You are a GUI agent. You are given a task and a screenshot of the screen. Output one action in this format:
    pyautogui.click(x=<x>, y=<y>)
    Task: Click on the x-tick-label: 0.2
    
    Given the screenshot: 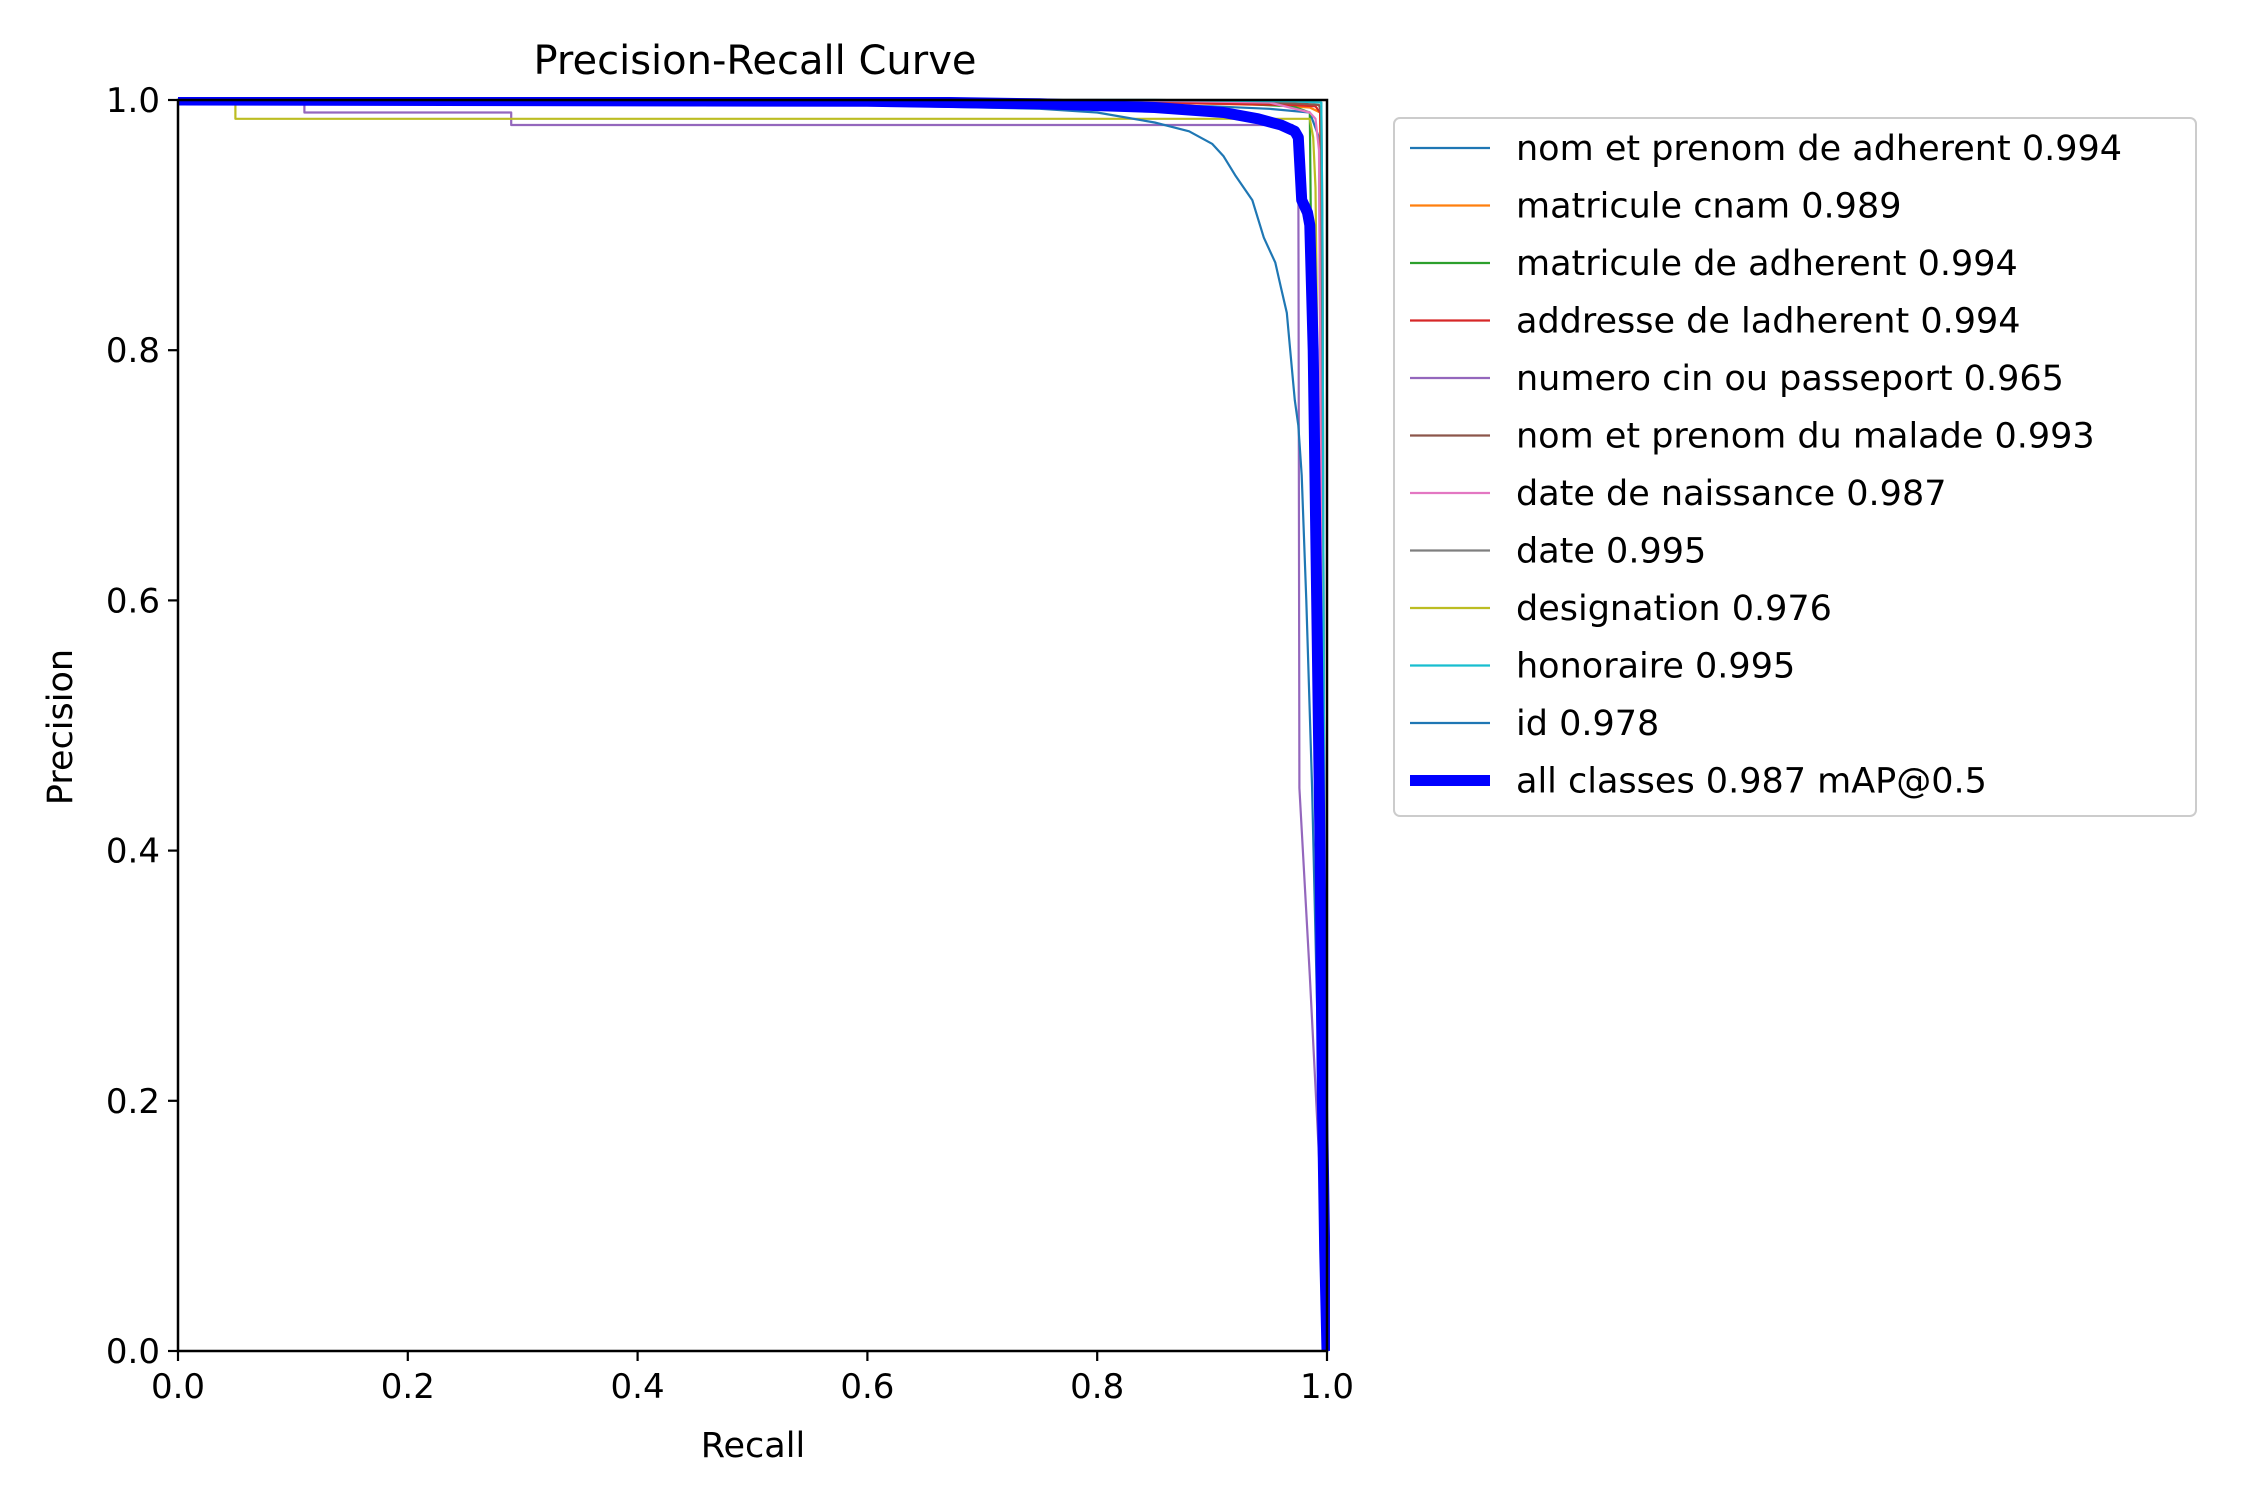 What is the action you would take?
    pyautogui.click(x=408, y=1387)
    